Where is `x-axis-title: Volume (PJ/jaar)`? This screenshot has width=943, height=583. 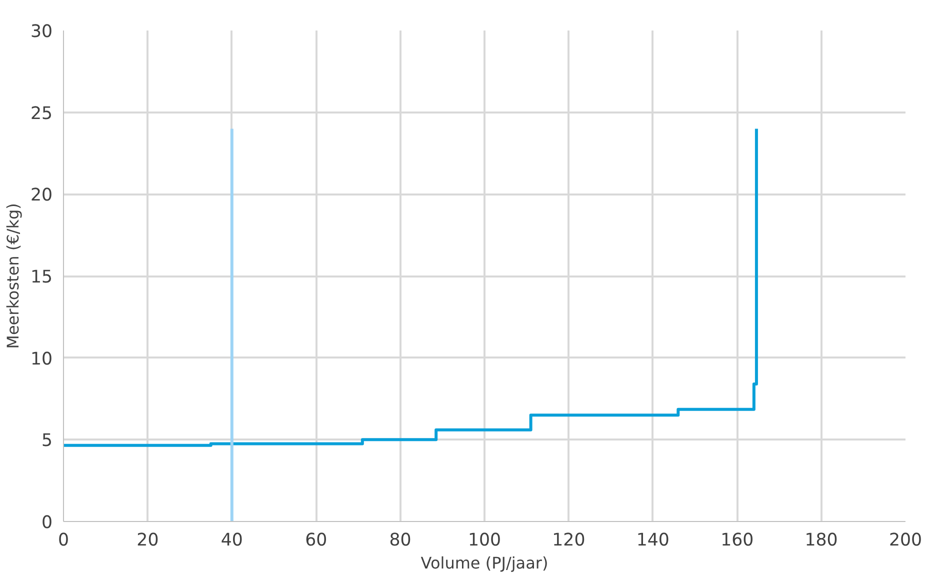 x-axis-title: Volume (PJ/jaar) is located at coordinates (484, 563).